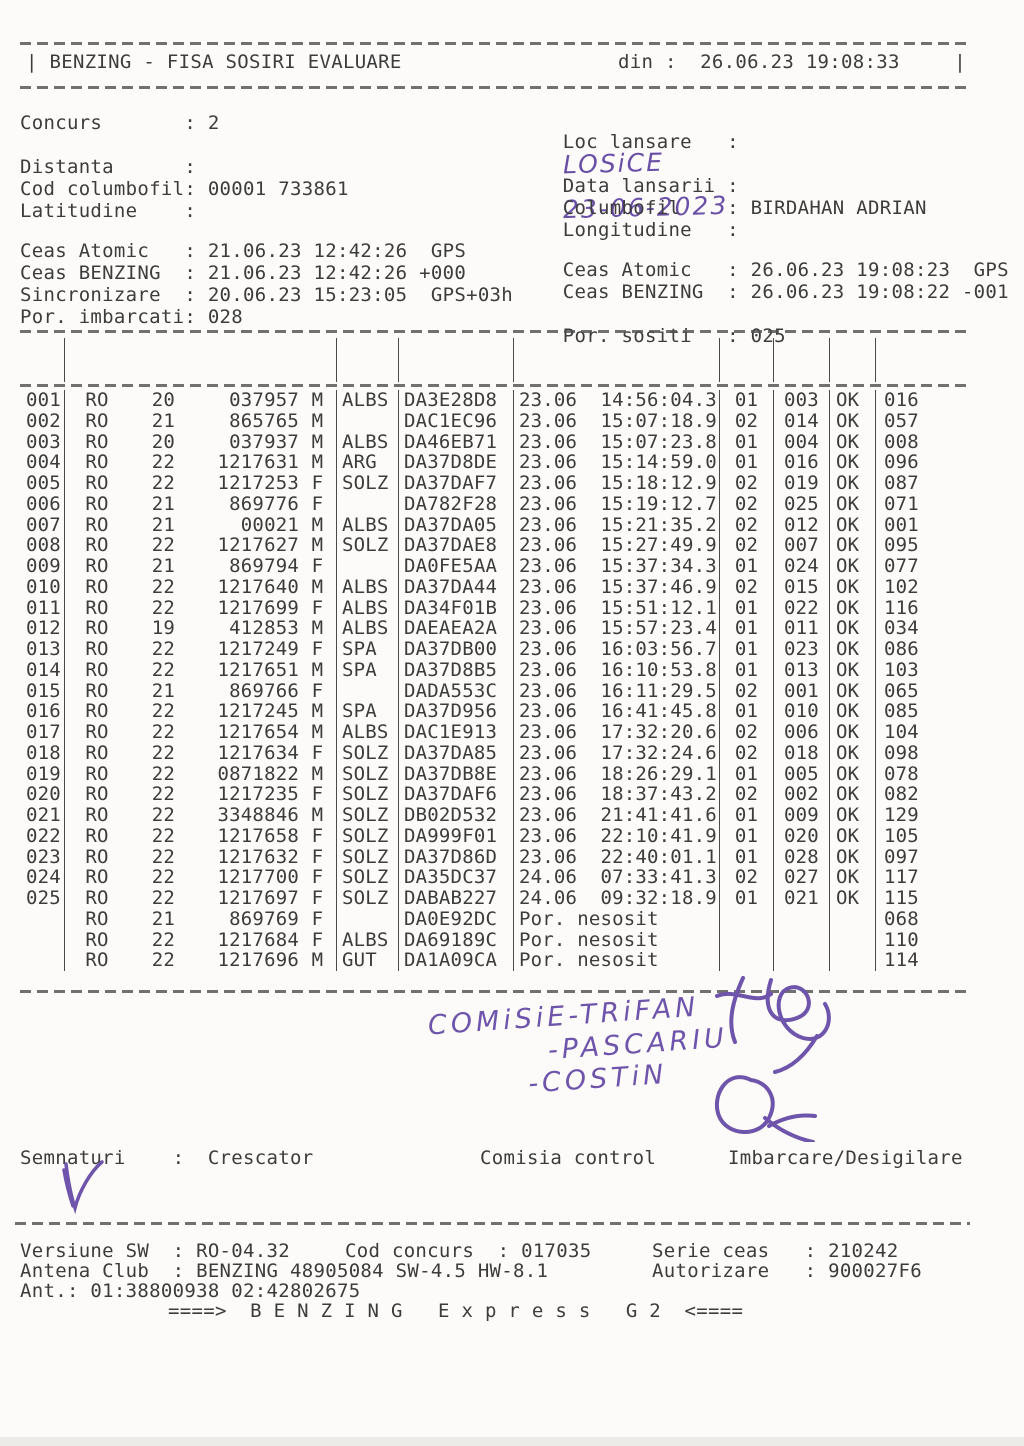  What do you see at coordinates (456, 857) in the screenshot?
I see `cell-senzor: DA37D86D` at bounding box center [456, 857].